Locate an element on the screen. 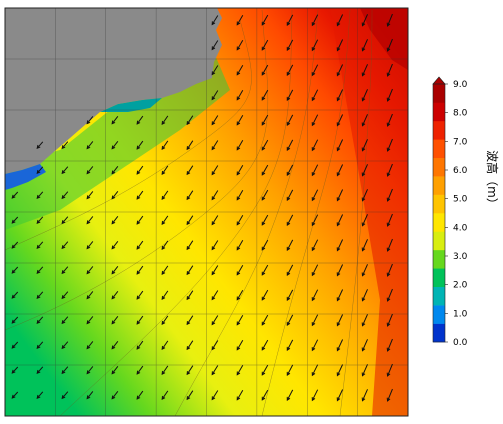 This screenshot has width=503, height=424. colorbar-segments is located at coordinates (439, 213).